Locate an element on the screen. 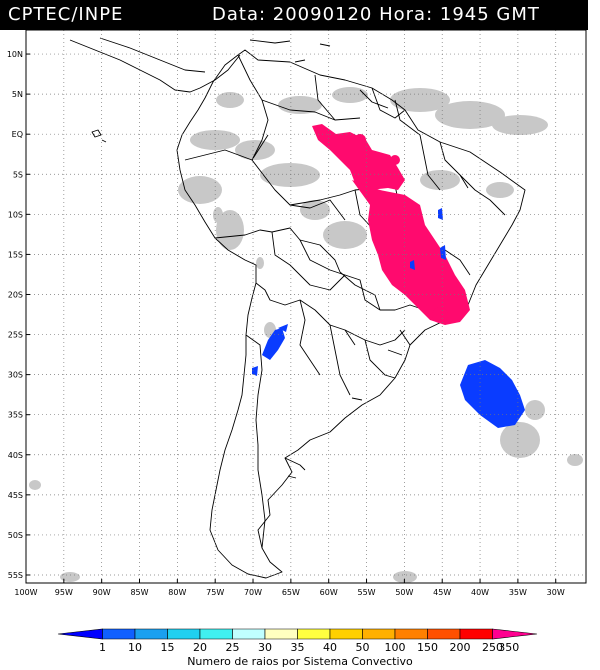 Image resolution: width=600 pixels, height=670 pixels. colorbar-label: 150 is located at coordinates (427, 647).